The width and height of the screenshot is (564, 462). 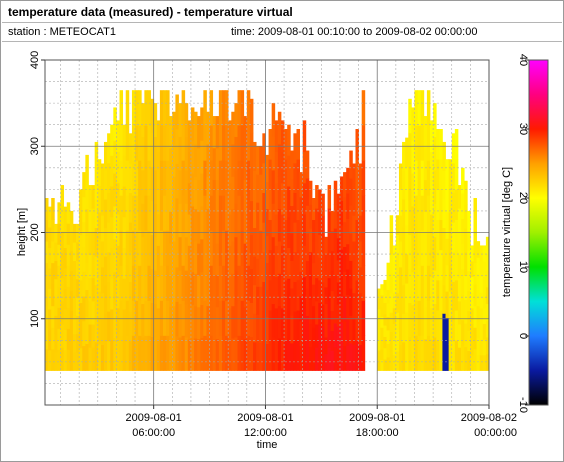 I want to click on colorbar-tick-label: 0, so click(x=523, y=336).